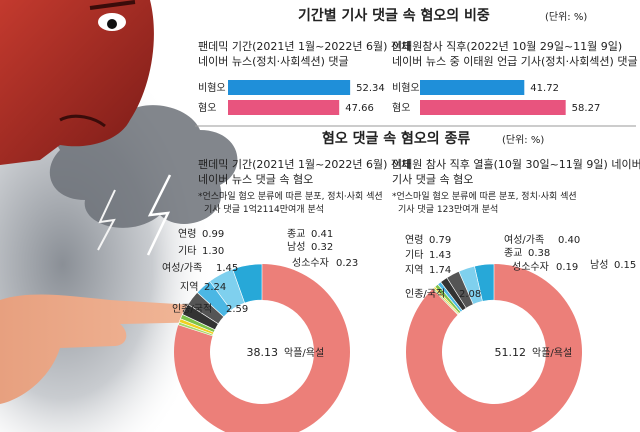  I want to click on mouth, so click(82, 121).